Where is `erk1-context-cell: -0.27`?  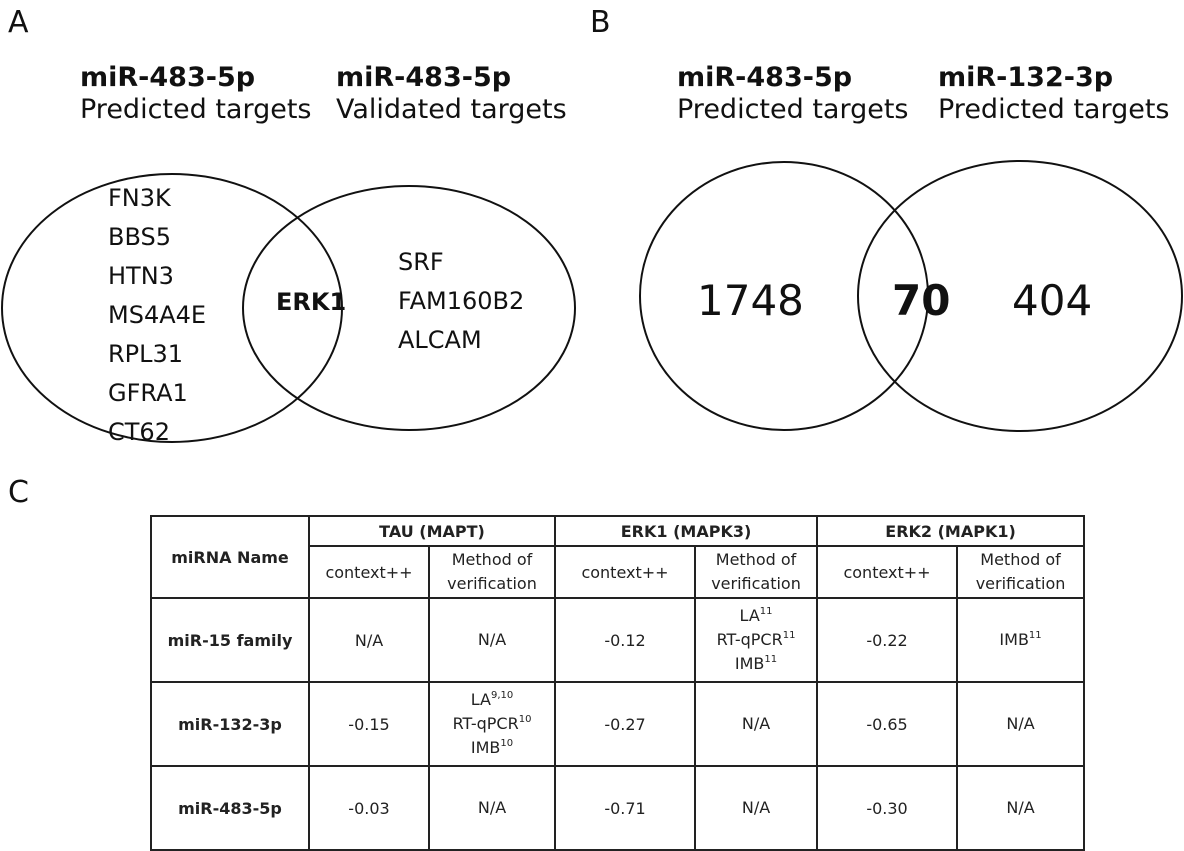 erk1-context-cell: -0.27 is located at coordinates (625, 724).